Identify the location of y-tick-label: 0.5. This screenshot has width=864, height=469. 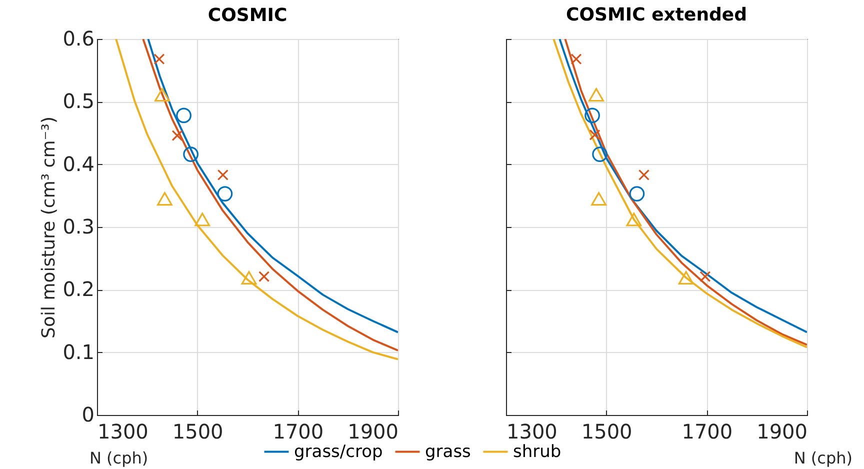
(78, 101).